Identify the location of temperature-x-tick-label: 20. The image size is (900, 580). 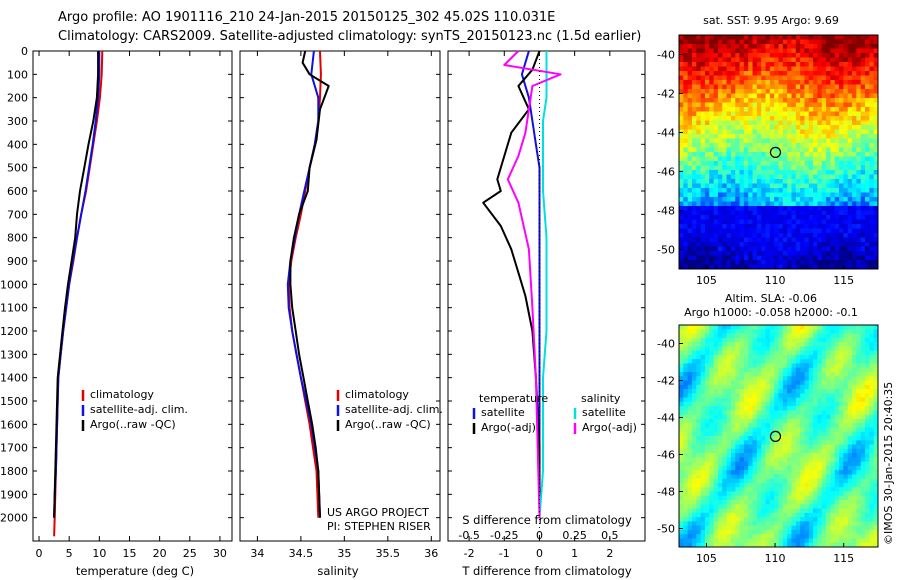
(160, 553).